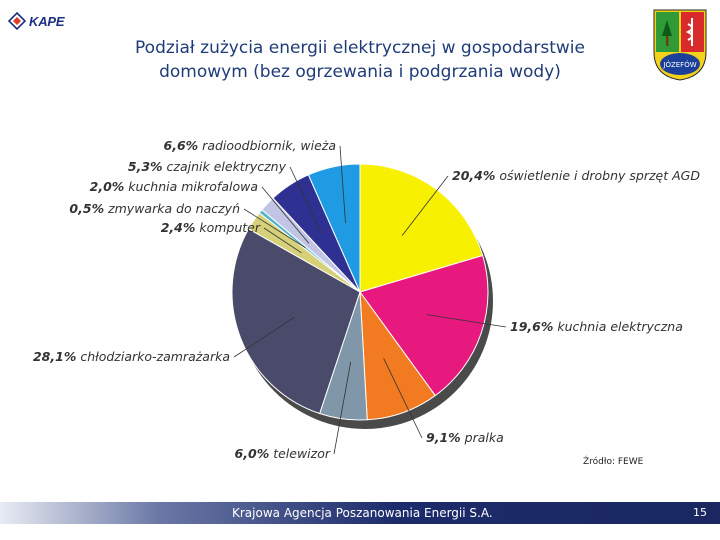  What do you see at coordinates (252, 453) in the screenshot?
I see `slice-value-label: 6,0%` at bounding box center [252, 453].